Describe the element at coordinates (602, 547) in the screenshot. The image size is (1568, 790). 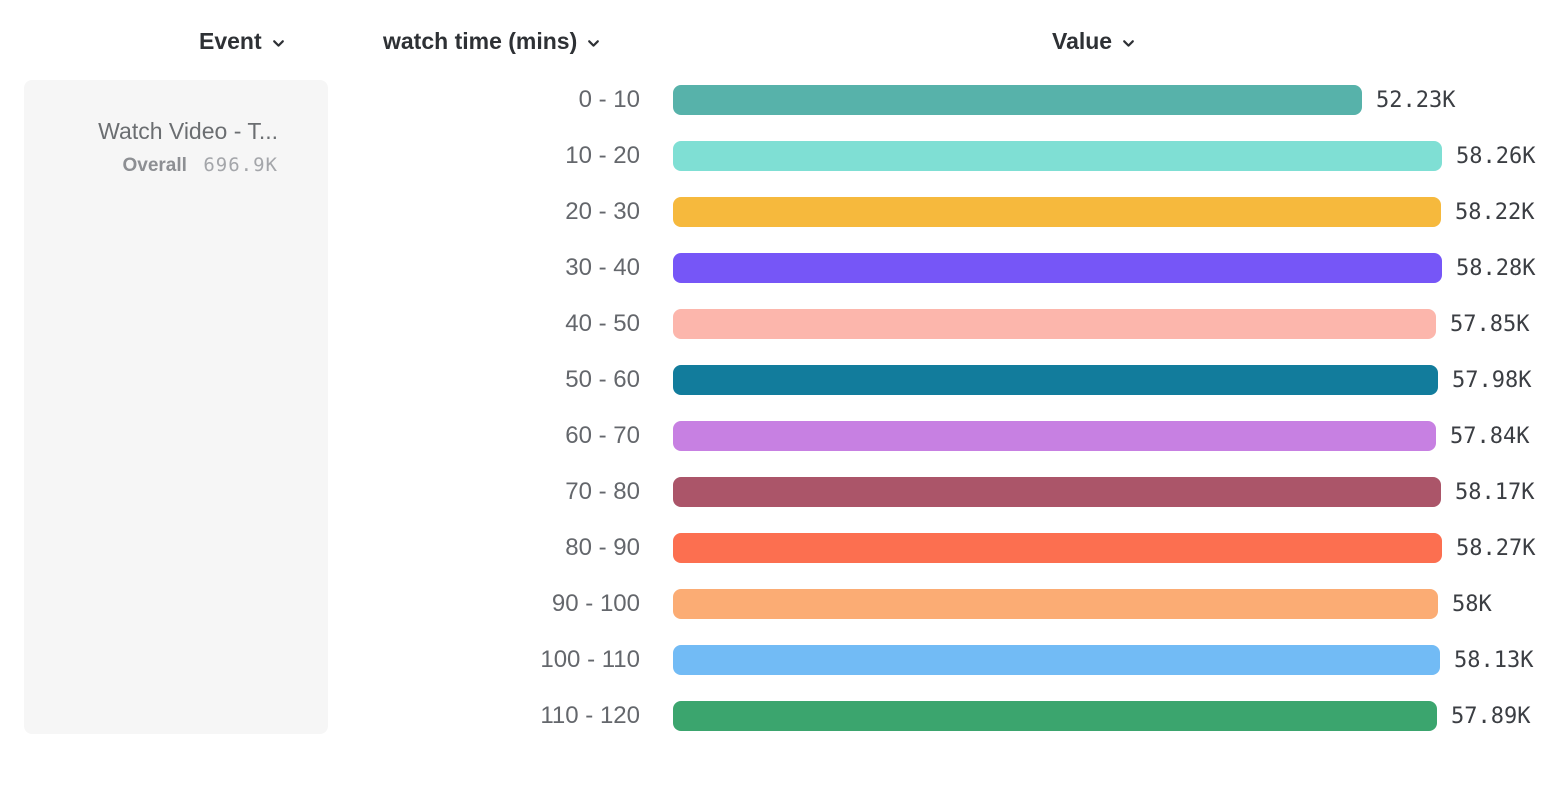
I see `bucket-label: 80 - 90` at that location.